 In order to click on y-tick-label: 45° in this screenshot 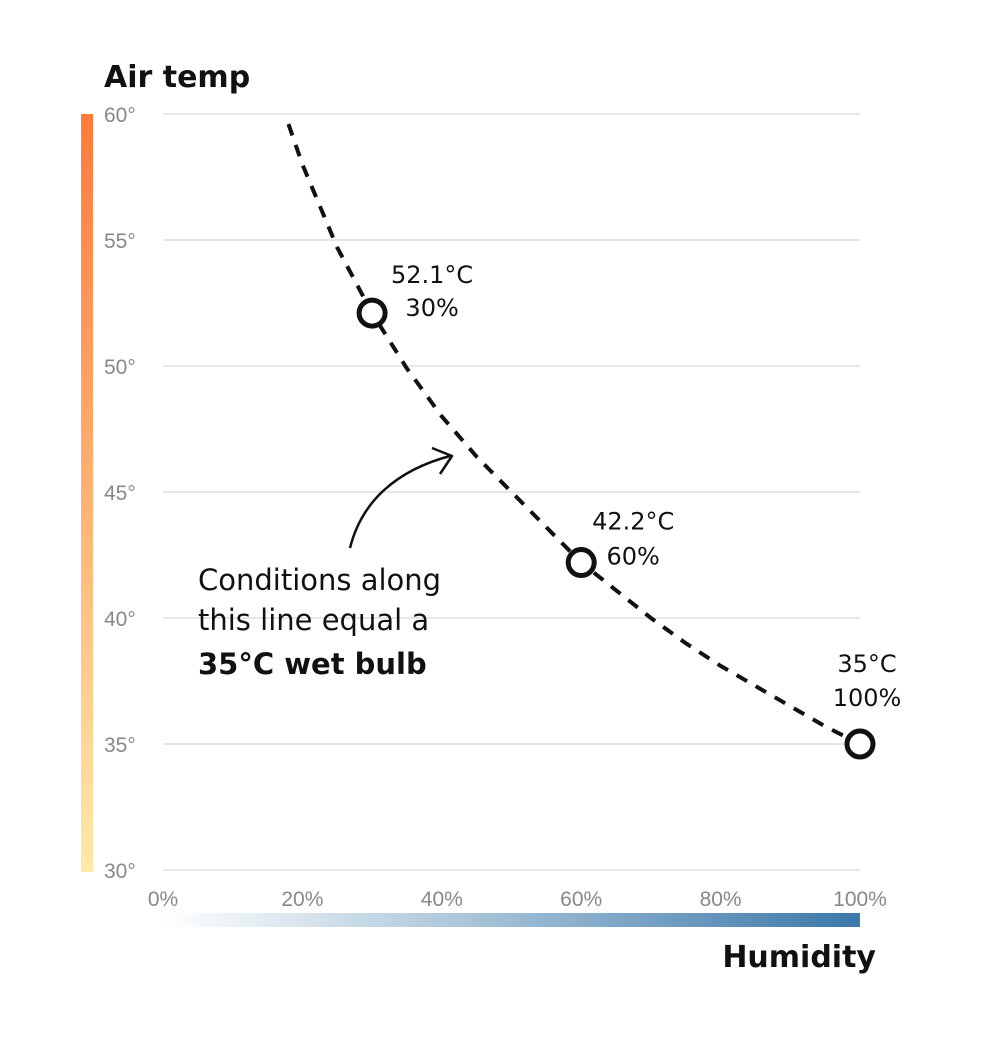, I will do `click(120, 493)`.